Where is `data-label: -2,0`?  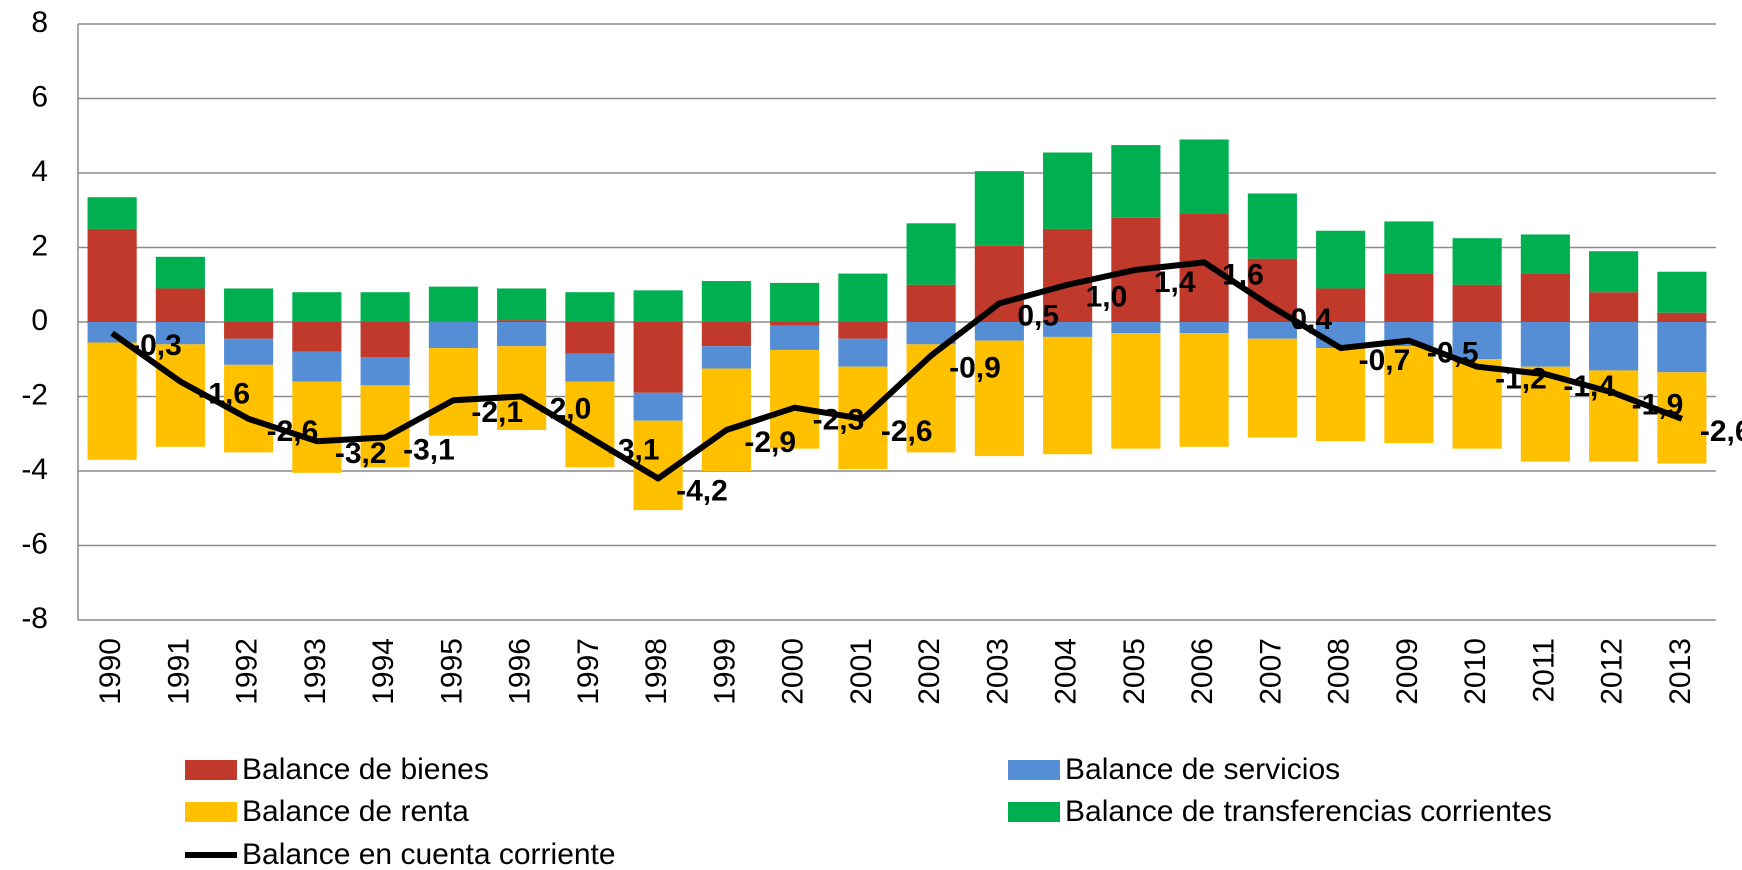
data-label: -2,0 is located at coordinates (566, 408).